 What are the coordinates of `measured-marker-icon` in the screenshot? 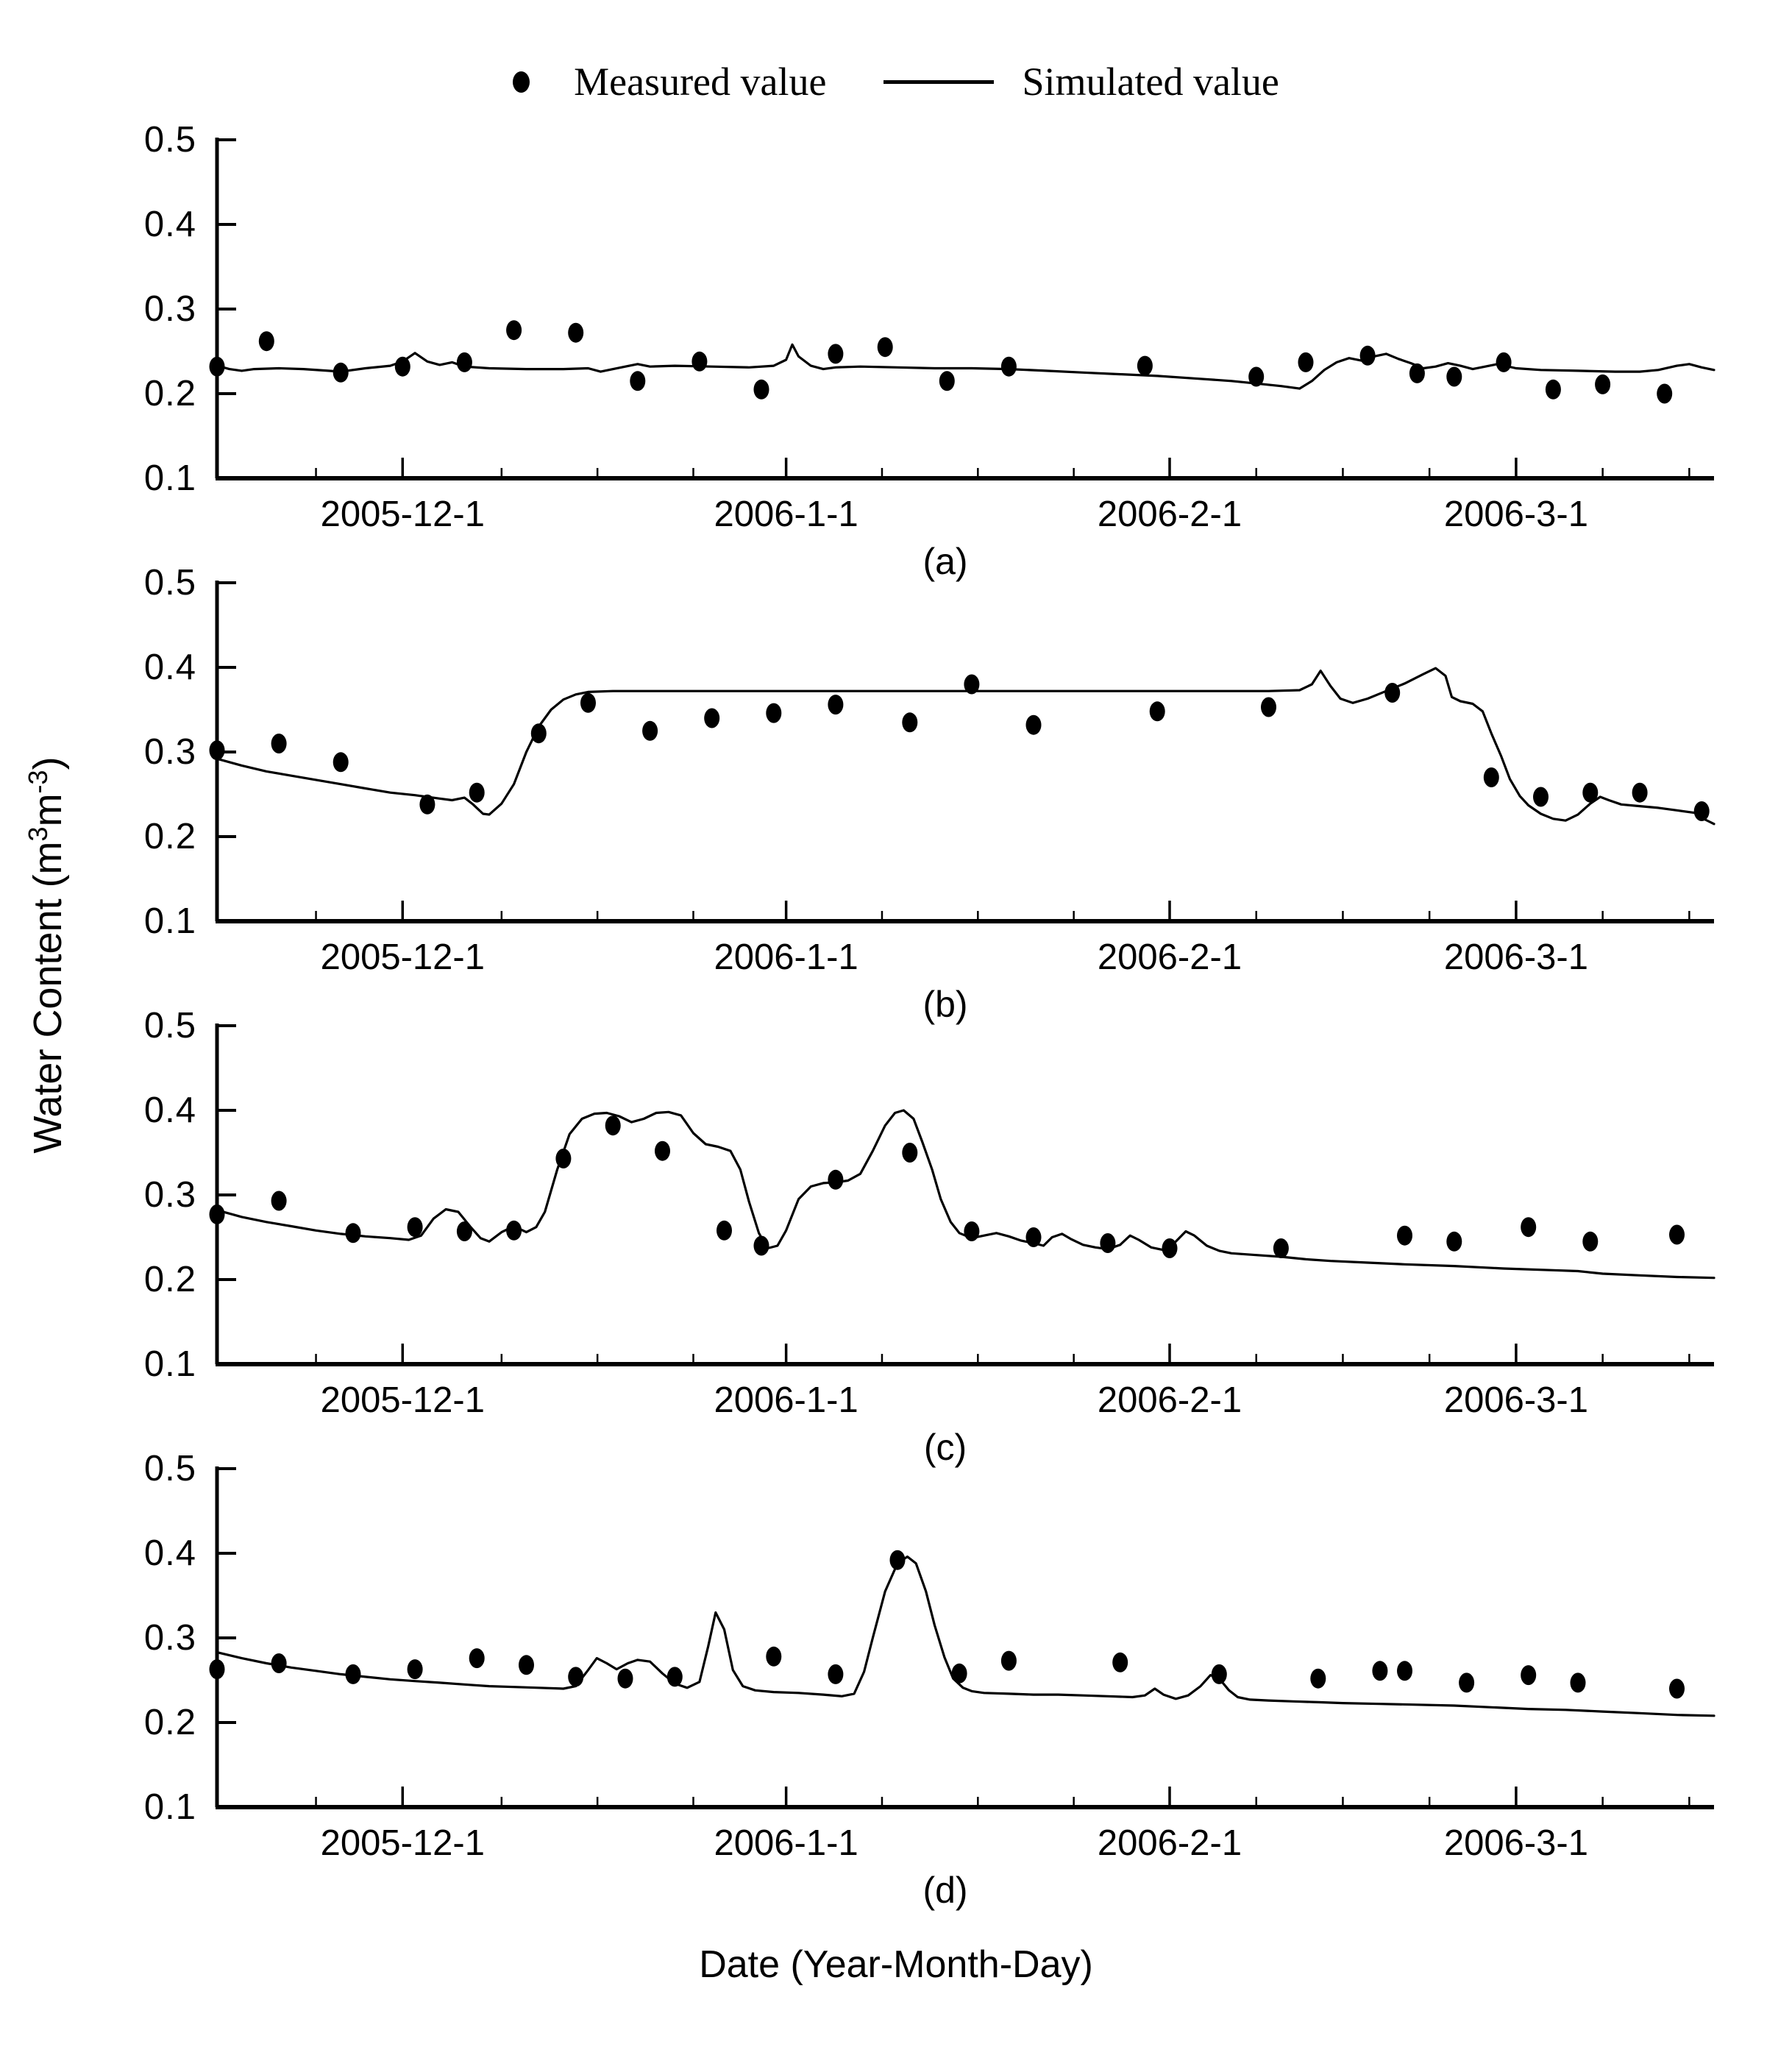 It's located at (521, 82).